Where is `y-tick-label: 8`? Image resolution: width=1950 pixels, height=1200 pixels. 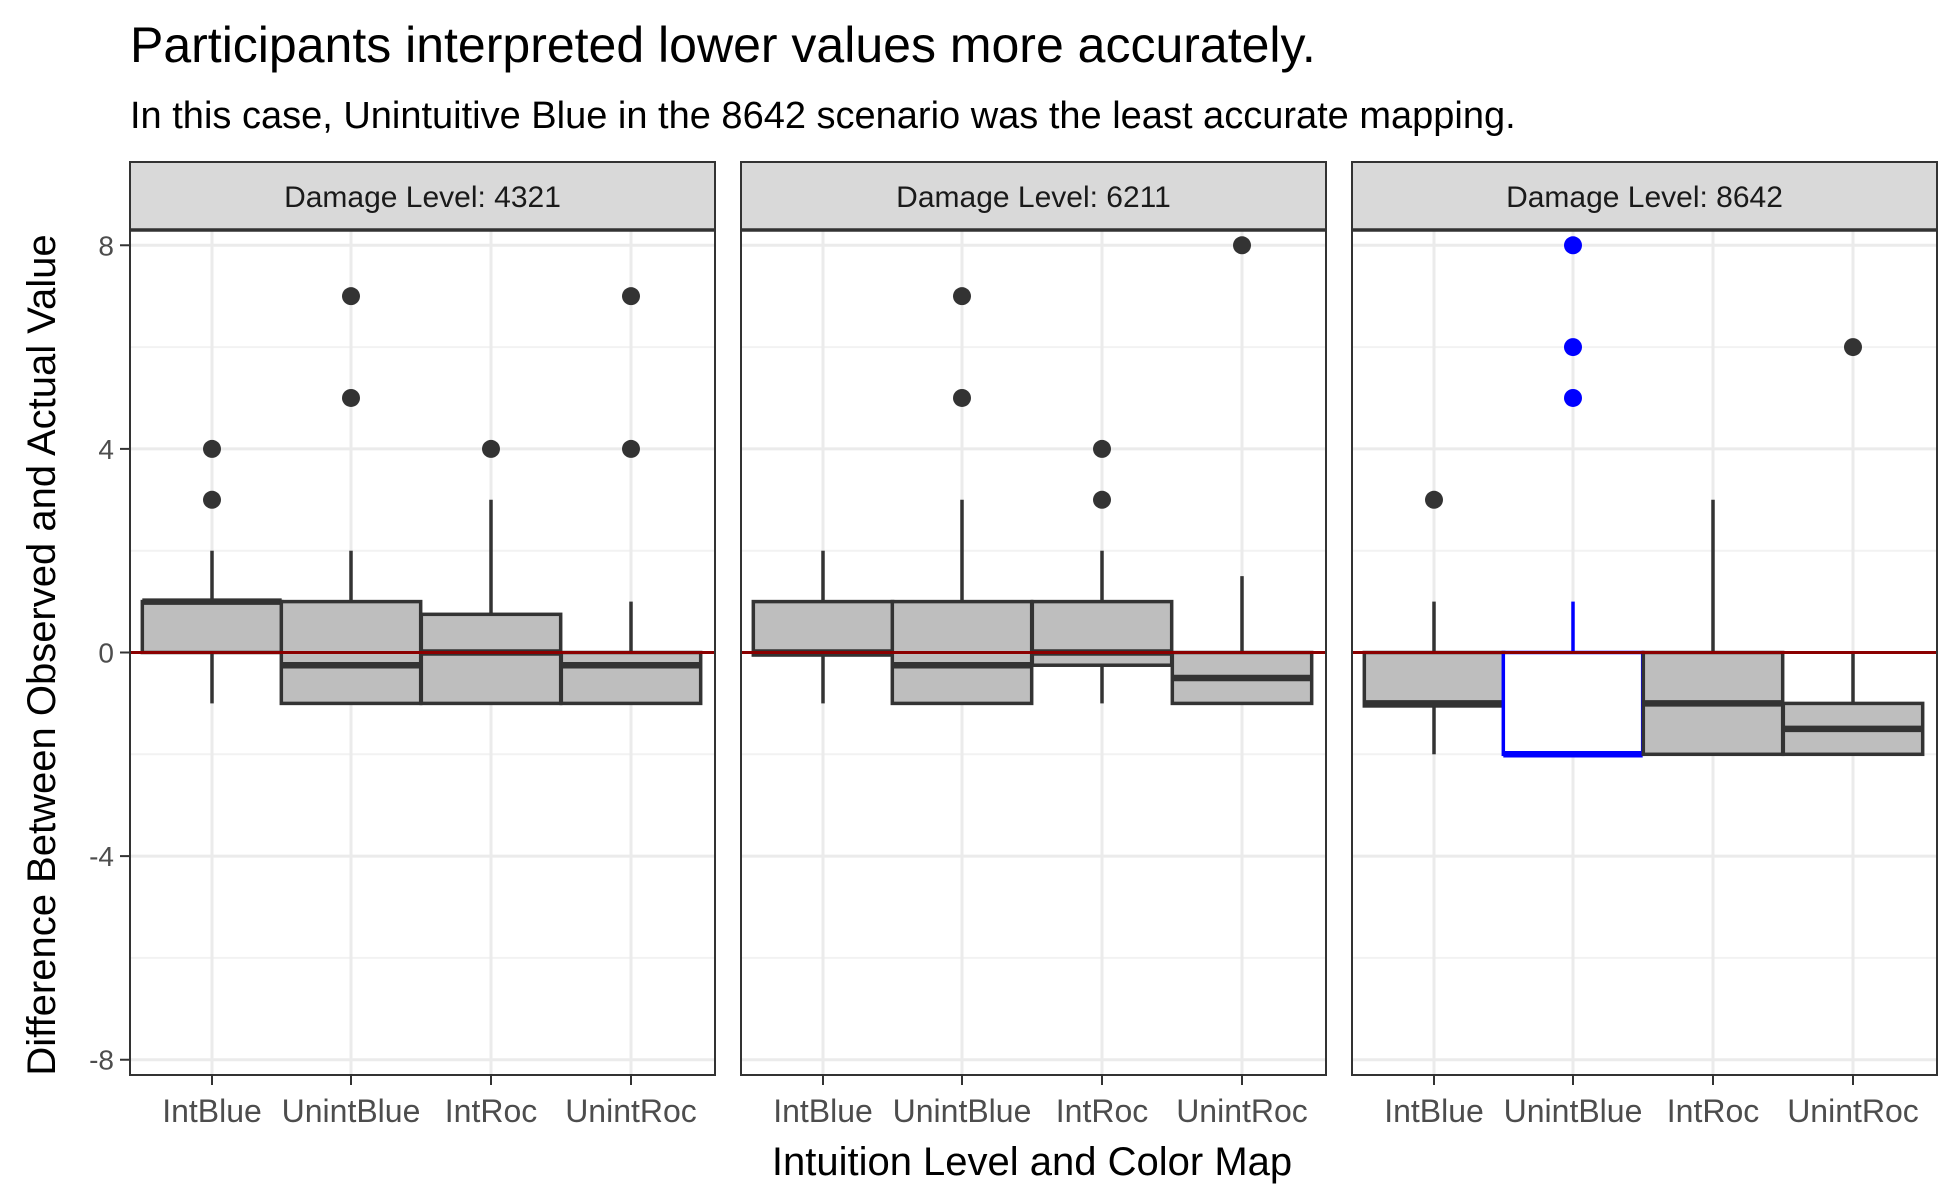
y-tick-label: 8 is located at coordinates (106, 245).